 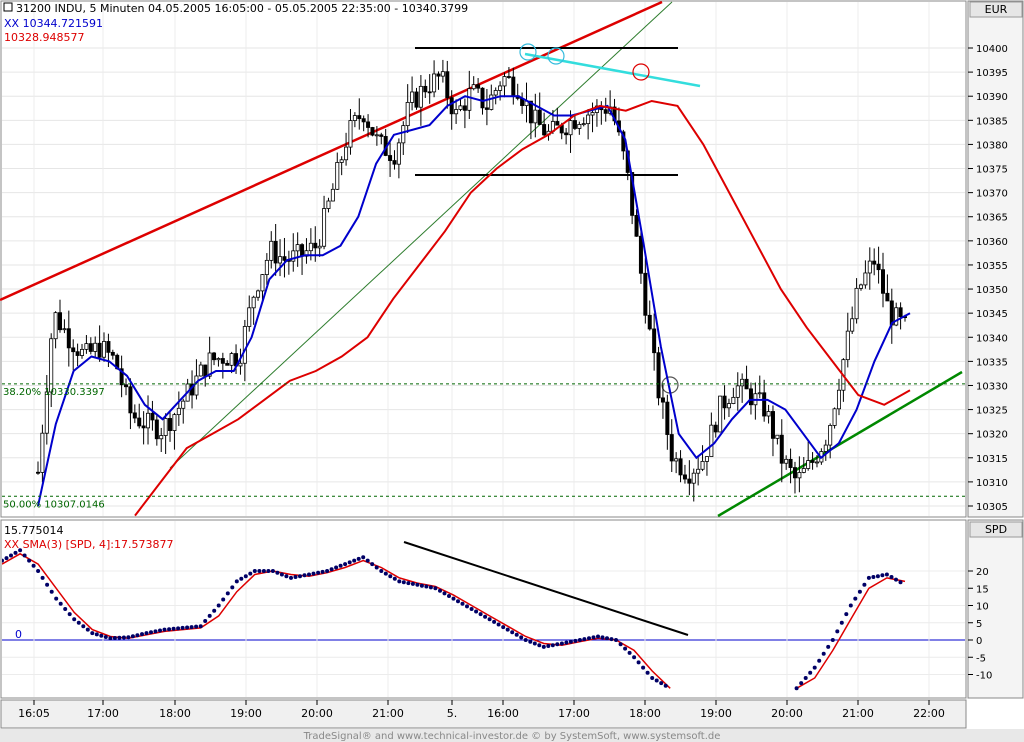 I want to click on price-tick-label: 10330, so click(x=992, y=386).